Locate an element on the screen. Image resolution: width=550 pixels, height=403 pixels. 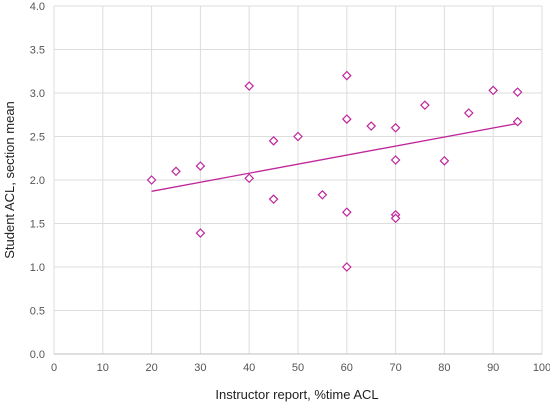
y-tick-label: 0.5 is located at coordinates (37, 312).